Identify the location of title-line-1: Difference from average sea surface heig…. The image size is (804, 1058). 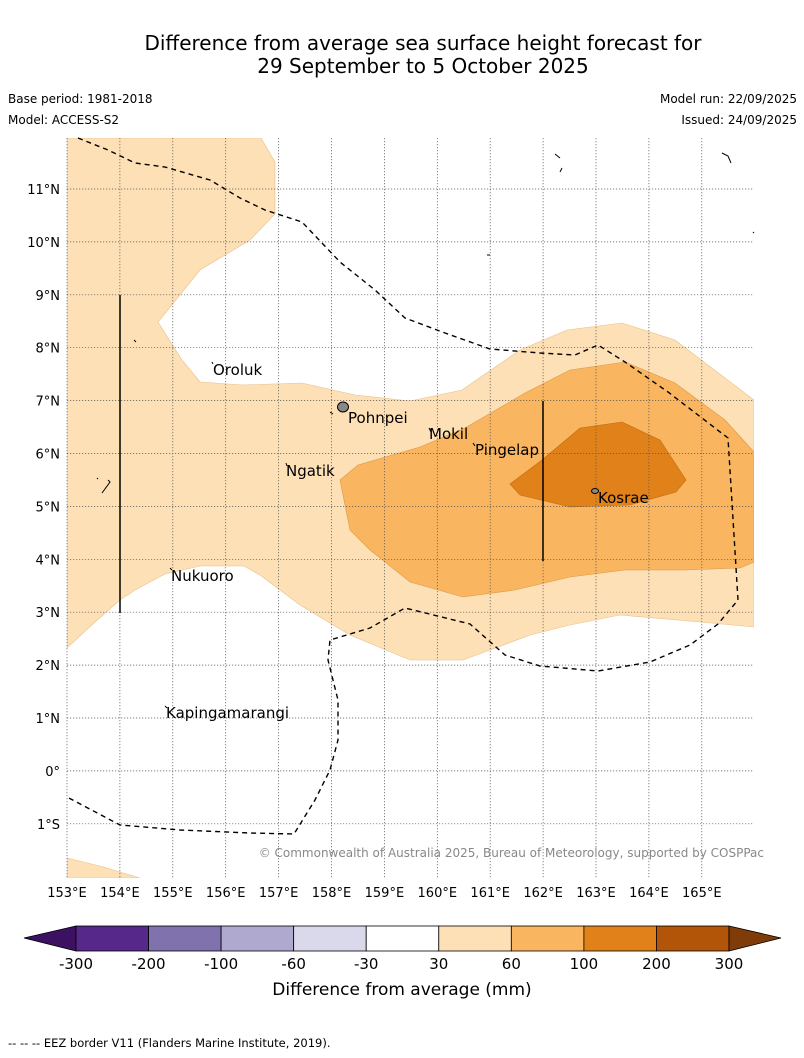
(423, 43).